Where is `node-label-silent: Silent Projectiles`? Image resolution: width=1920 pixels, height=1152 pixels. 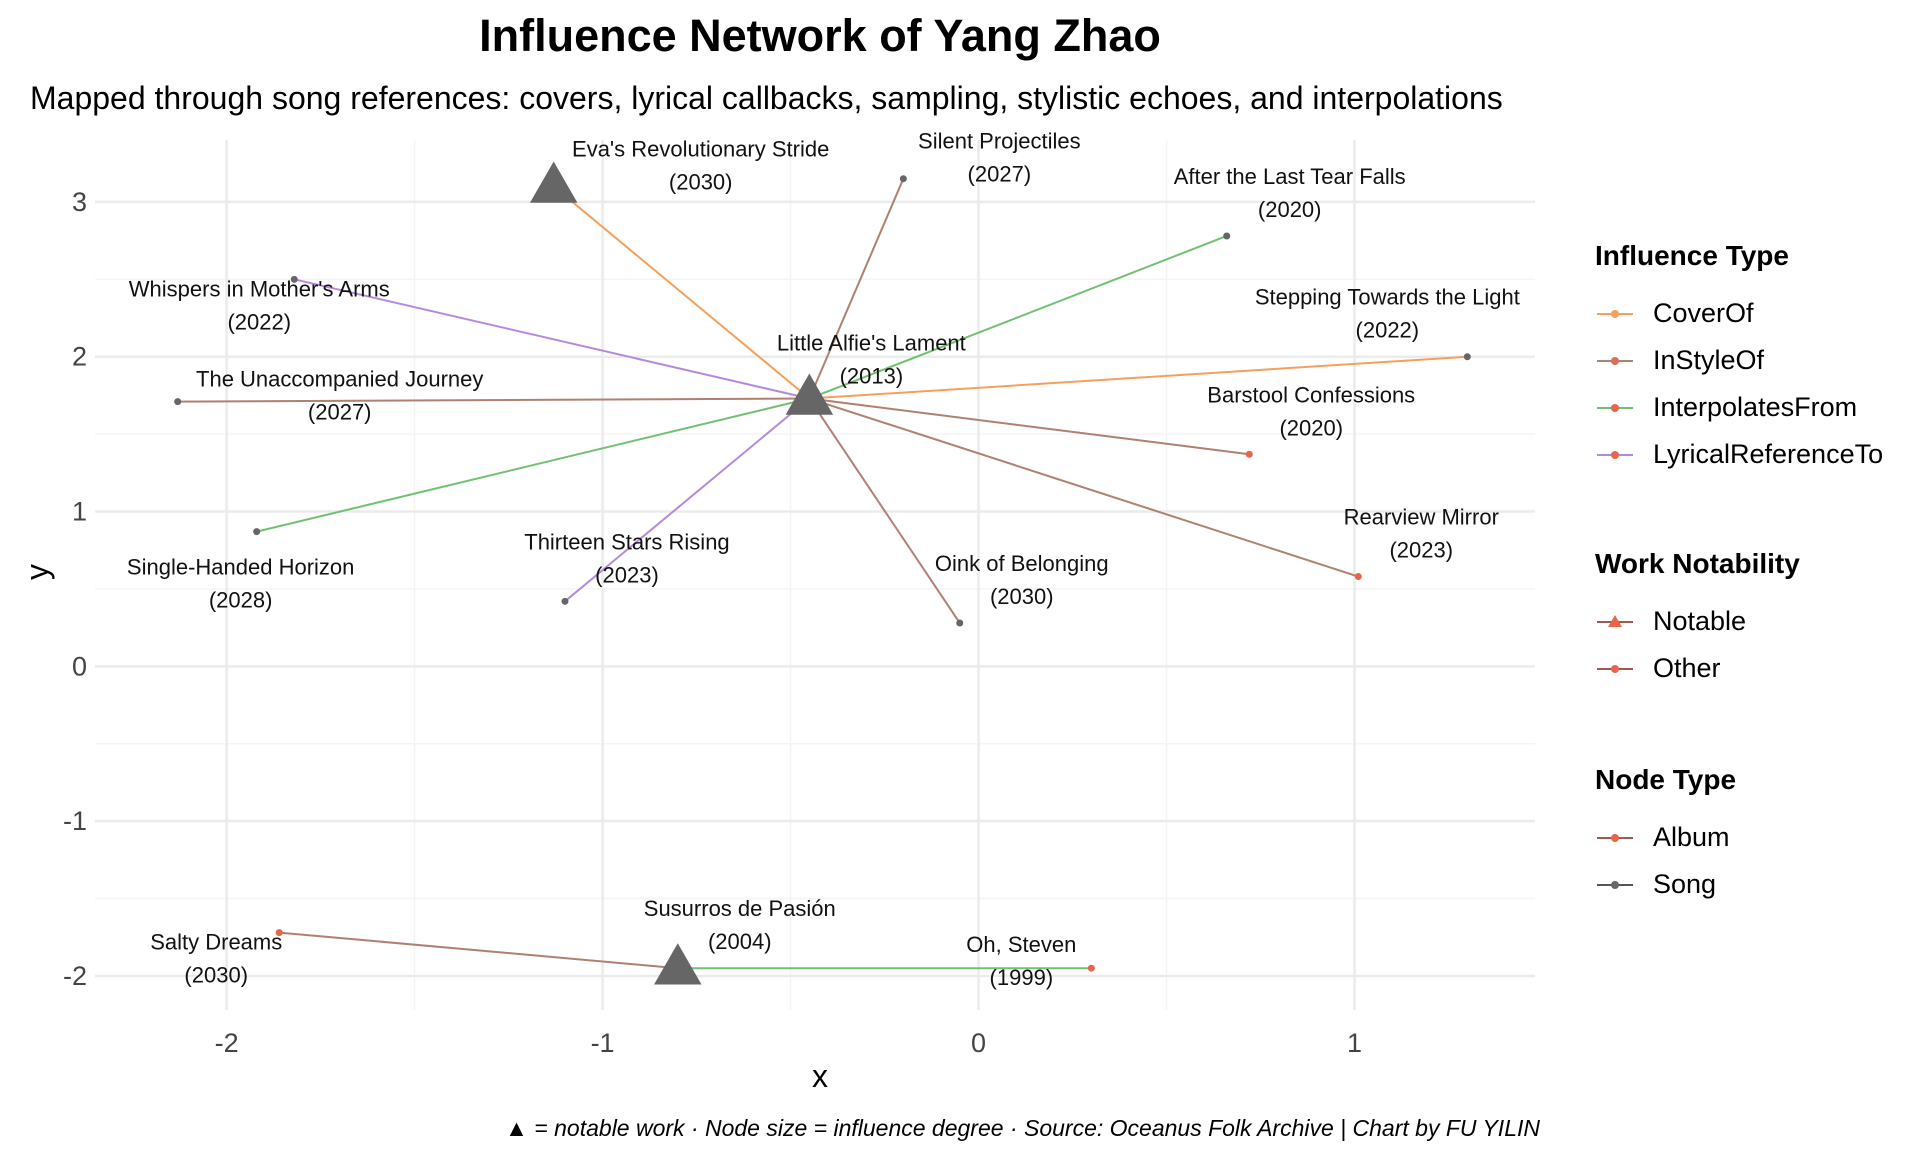 node-label-silent: Silent Projectiles is located at coordinates (999, 141).